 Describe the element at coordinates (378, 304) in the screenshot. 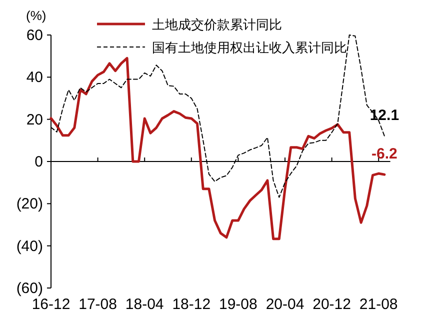

I see `x-tick-label: 21-08` at that location.